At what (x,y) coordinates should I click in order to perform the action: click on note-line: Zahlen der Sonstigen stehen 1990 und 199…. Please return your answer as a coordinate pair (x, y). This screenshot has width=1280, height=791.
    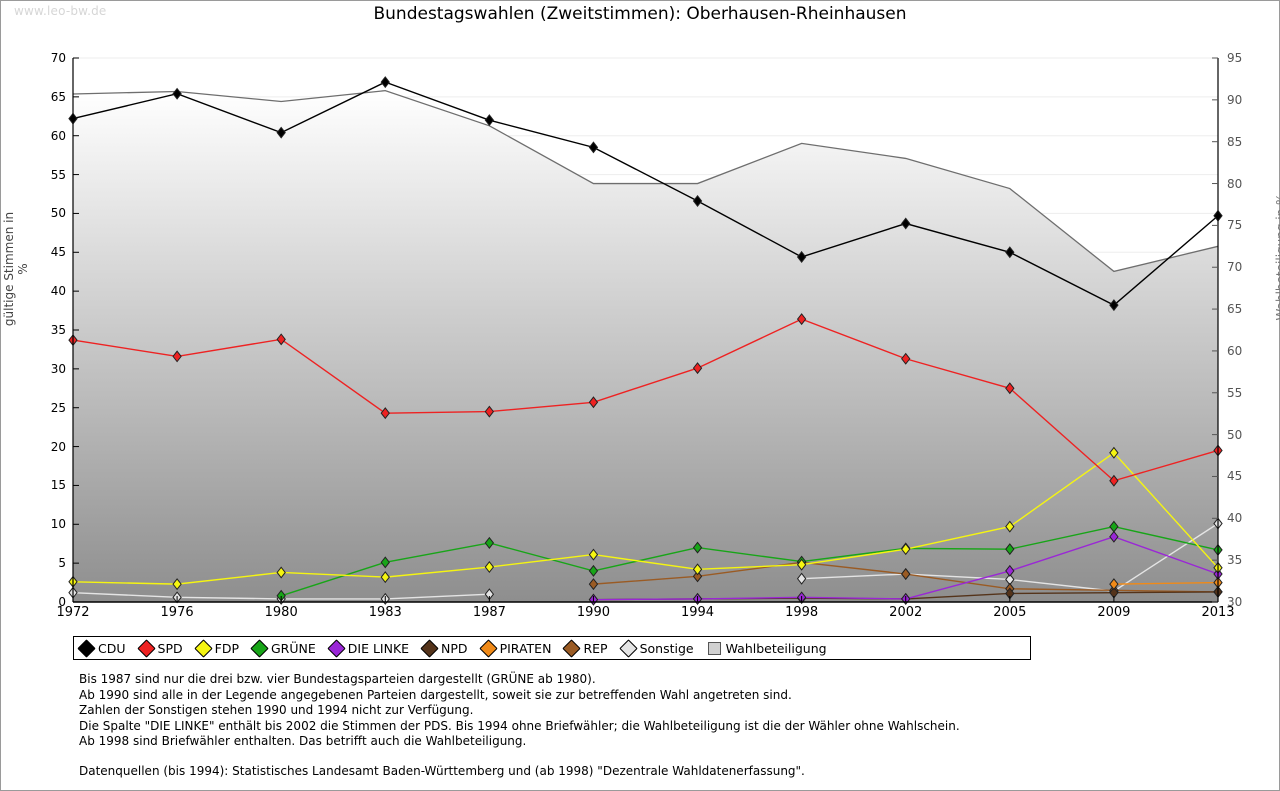
    Looking at the image, I should click on (276, 710).